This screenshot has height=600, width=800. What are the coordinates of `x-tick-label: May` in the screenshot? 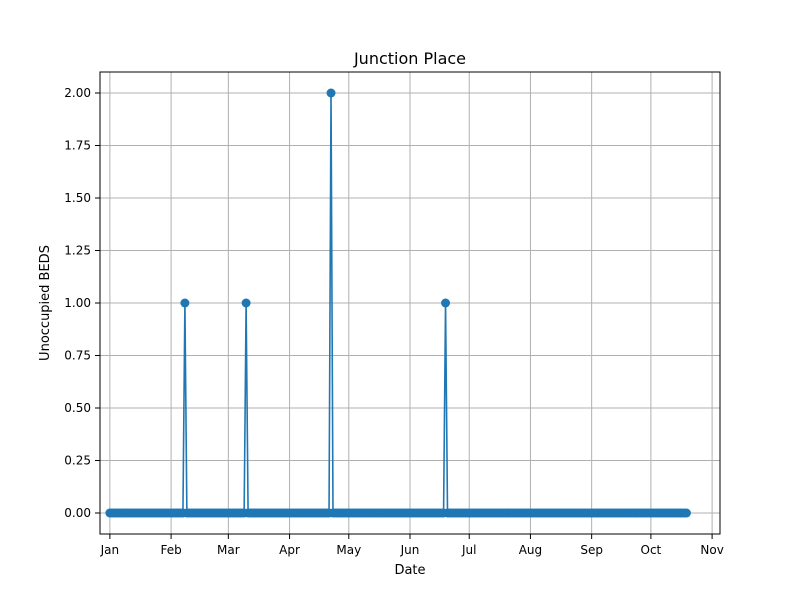 It's located at (348, 550).